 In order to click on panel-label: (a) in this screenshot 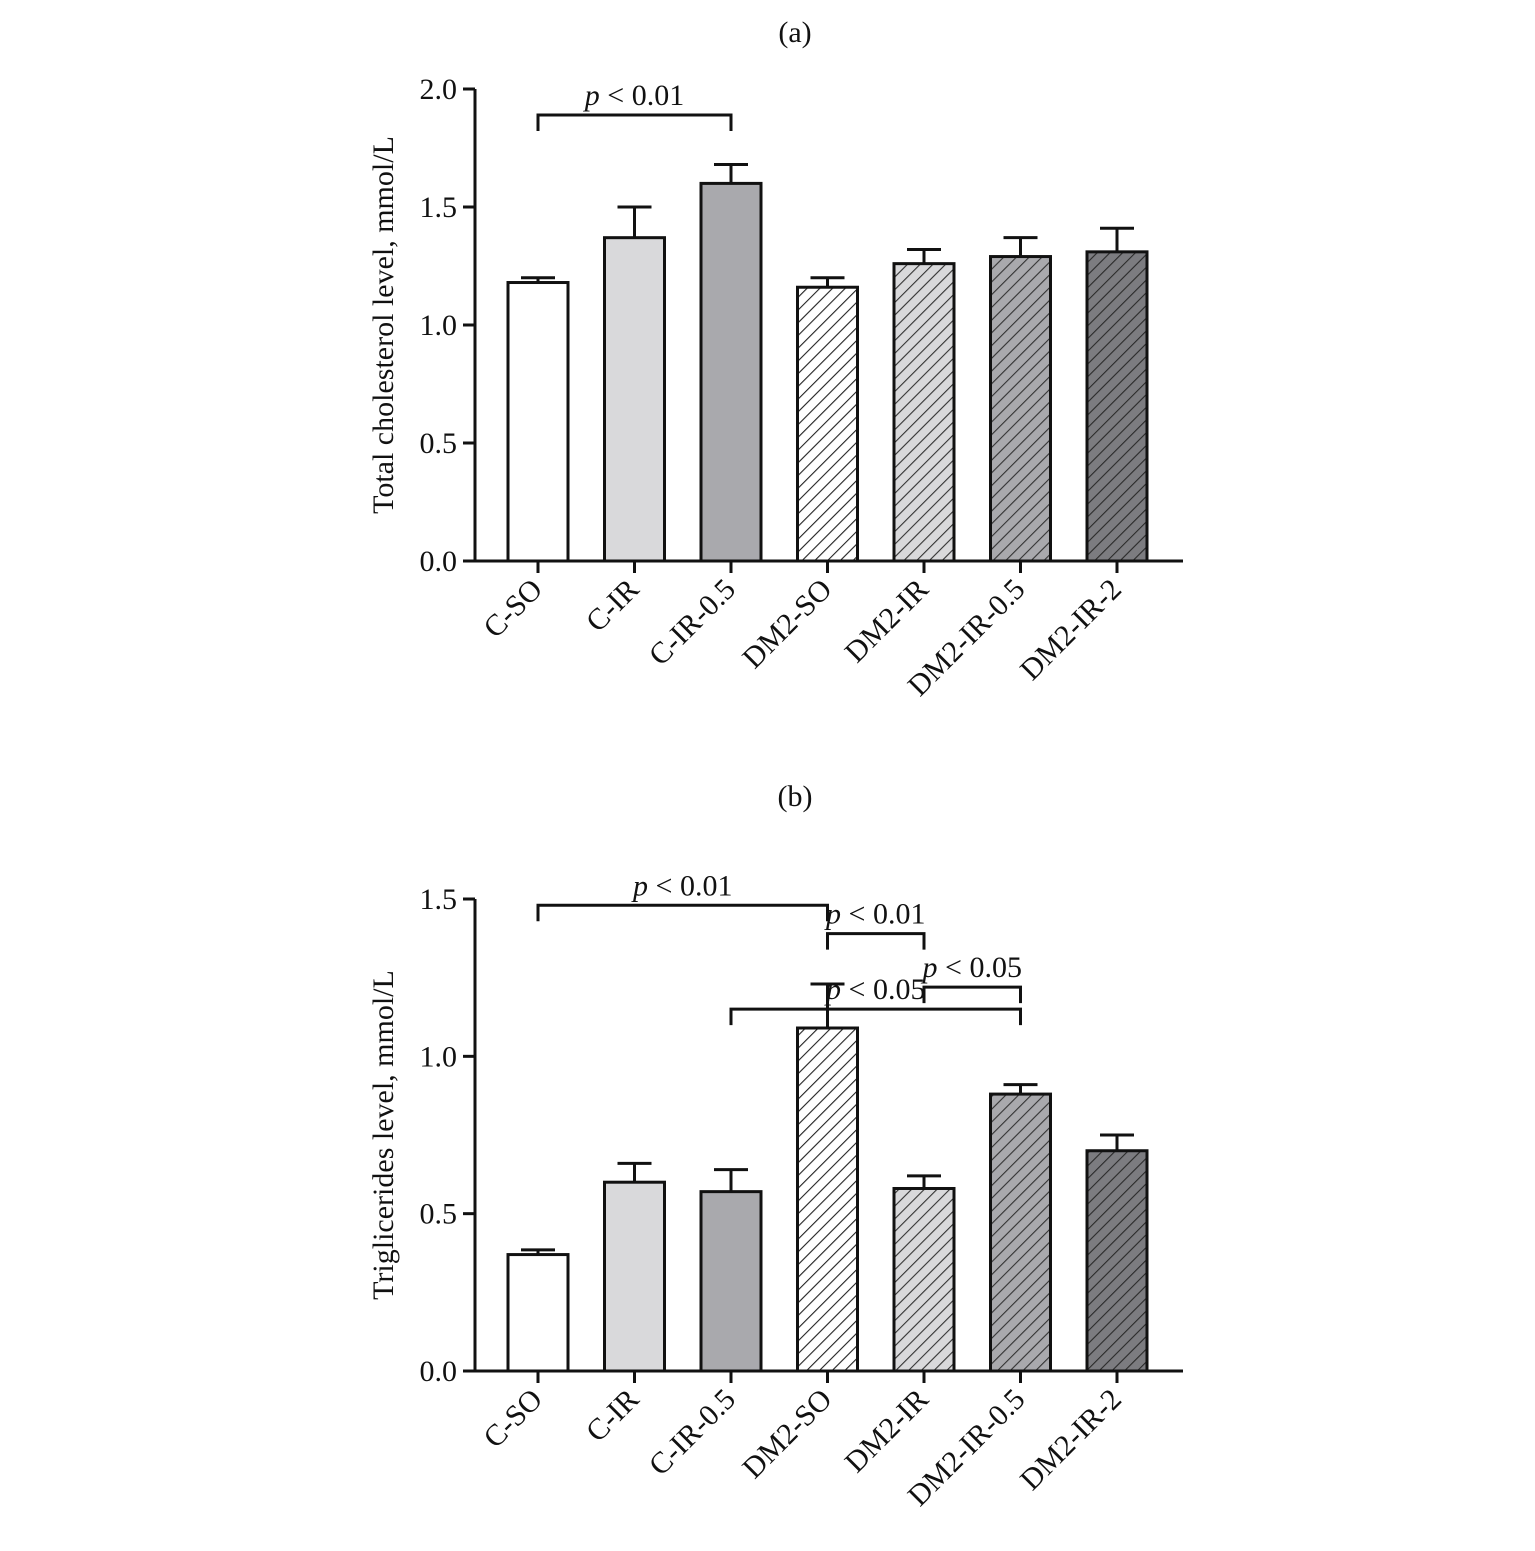, I will do `click(794, 32)`.